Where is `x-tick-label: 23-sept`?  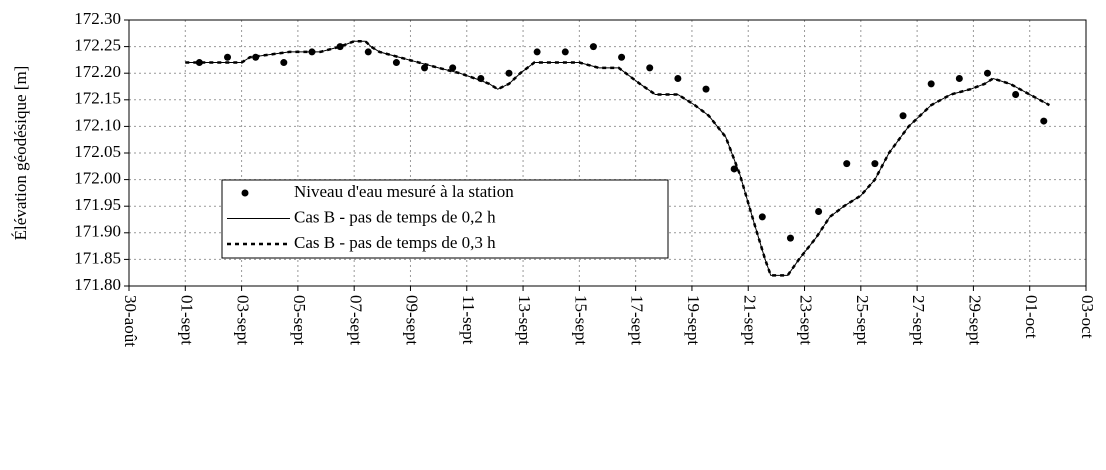 x-tick-label: 23-sept is located at coordinates (806, 320).